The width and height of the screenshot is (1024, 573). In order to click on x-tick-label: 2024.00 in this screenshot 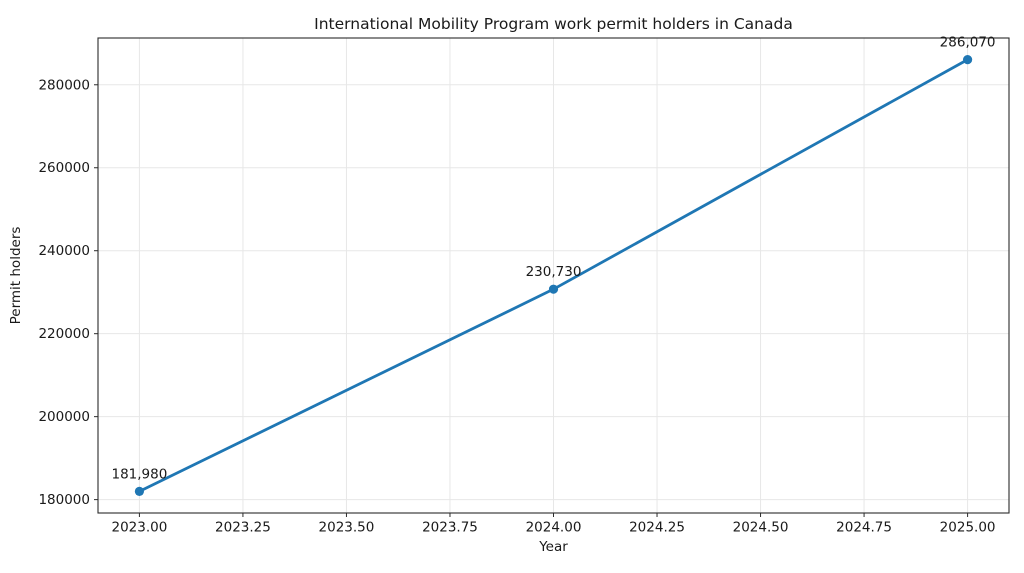, I will do `click(554, 528)`.